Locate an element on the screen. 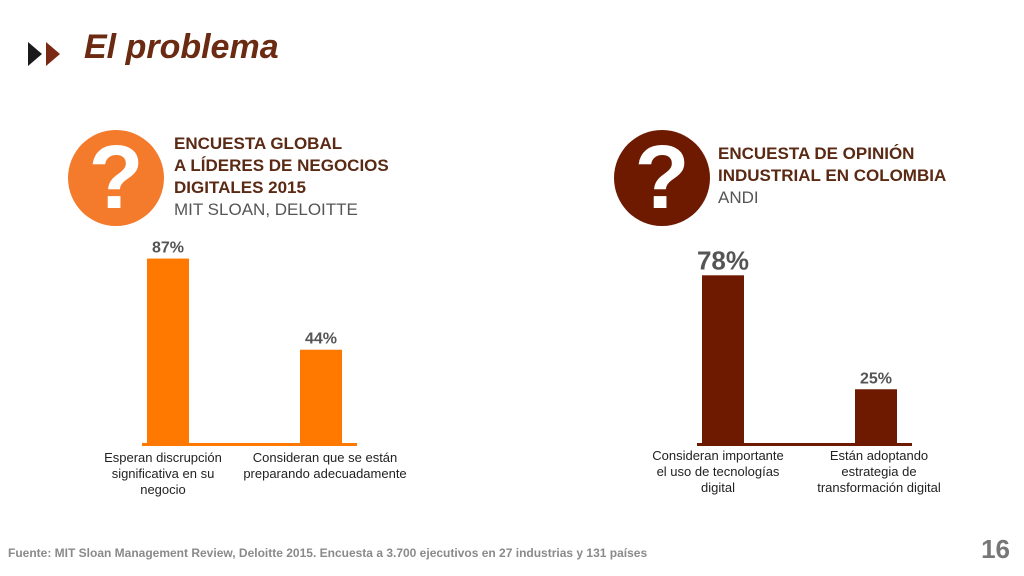 This screenshot has height=576, width=1024. data-label: 87% is located at coordinates (168, 248).